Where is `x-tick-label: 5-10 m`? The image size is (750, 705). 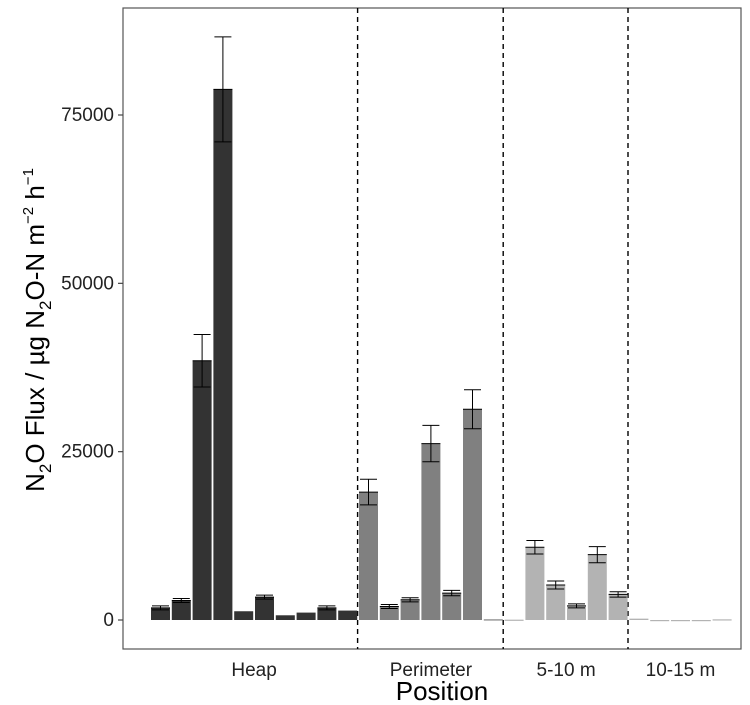
x-tick-label: 5-10 m is located at coordinates (566, 670).